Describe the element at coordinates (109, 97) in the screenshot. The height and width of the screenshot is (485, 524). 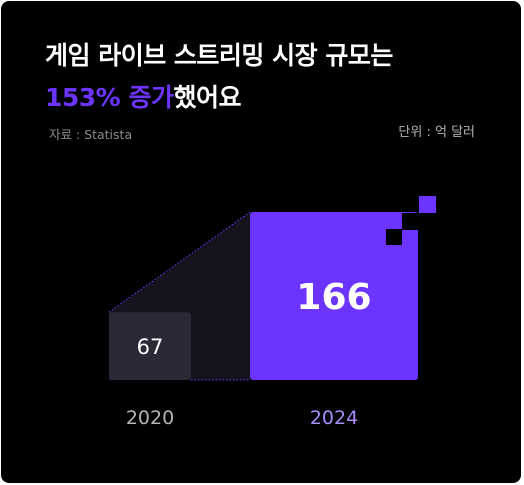
I see `title-highlight: 153% 증가` at that location.